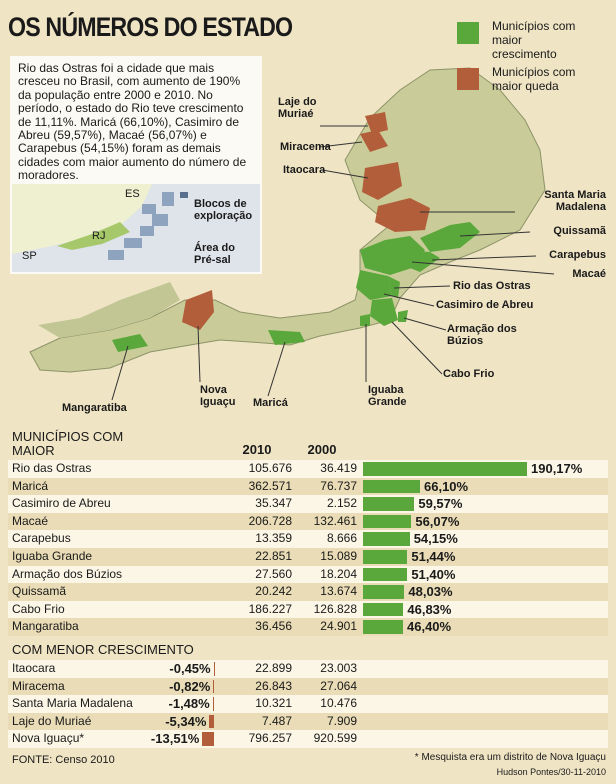 This screenshot has width=616, height=784. What do you see at coordinates (577, 255) in the screenshot?
I see `map-label: Carapebus` at bounding box center [577, 255].